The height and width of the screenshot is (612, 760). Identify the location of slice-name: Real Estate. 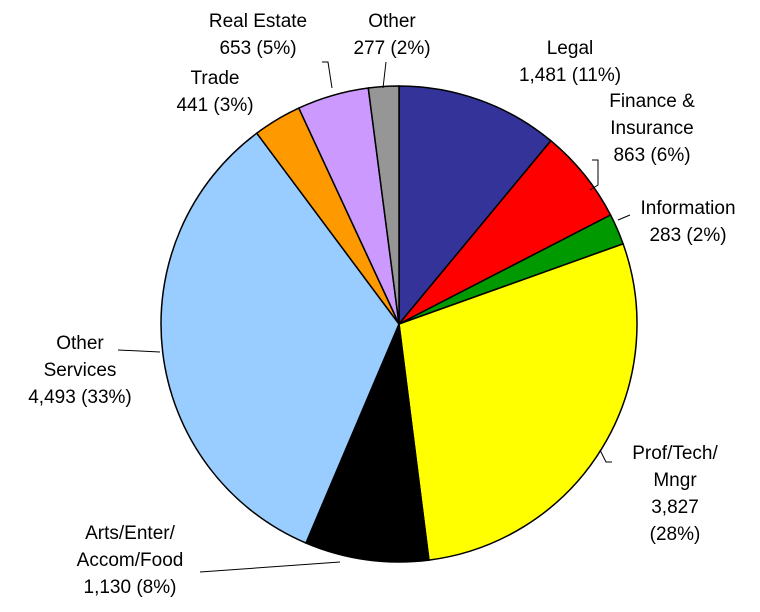
(258, 21).